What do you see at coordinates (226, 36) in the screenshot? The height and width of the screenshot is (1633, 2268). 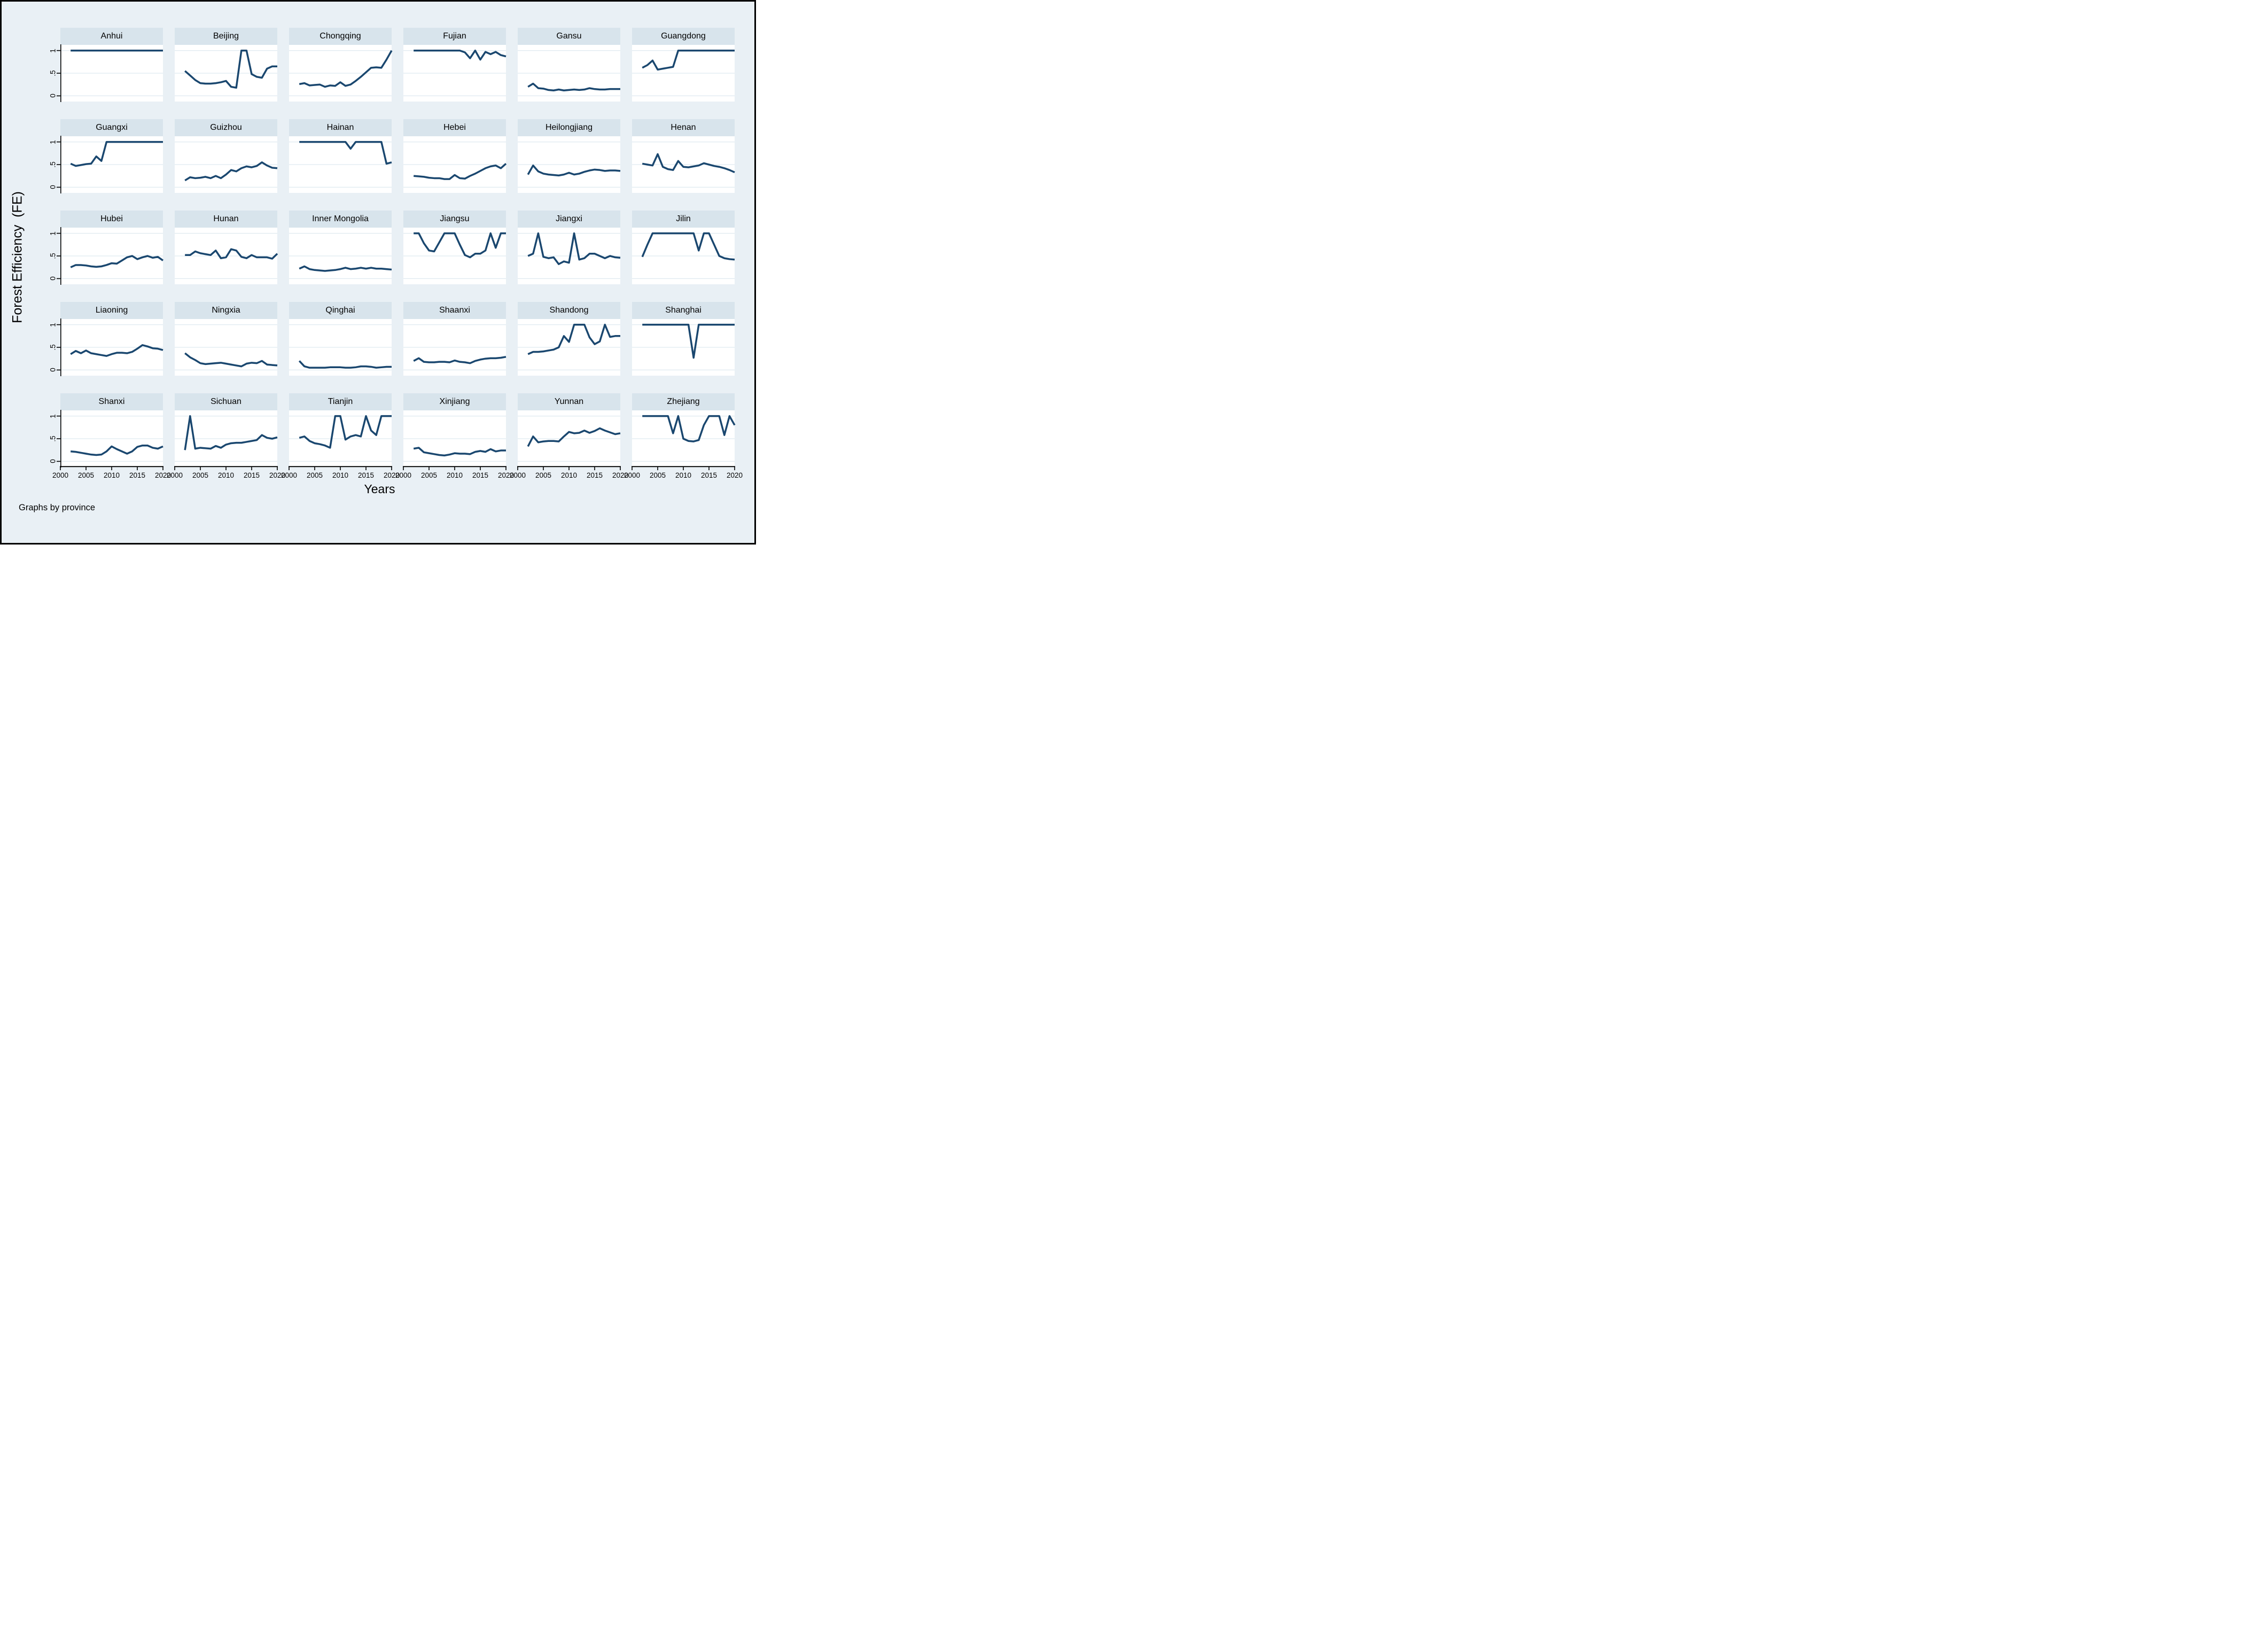 I see `panel-title: Beijing` at bounding box center [226, 36].